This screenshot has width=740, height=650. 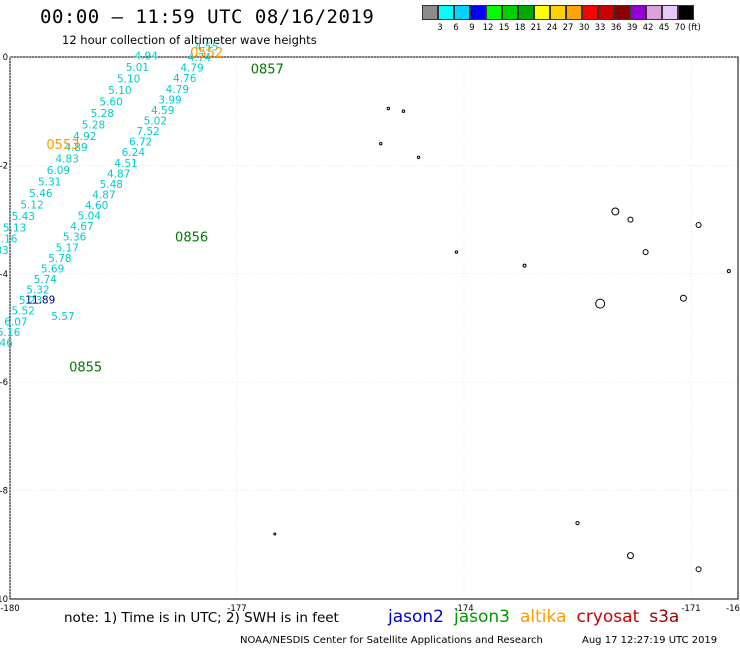 I want to click on y-tick-label: 0, so click(x=5, y=58).